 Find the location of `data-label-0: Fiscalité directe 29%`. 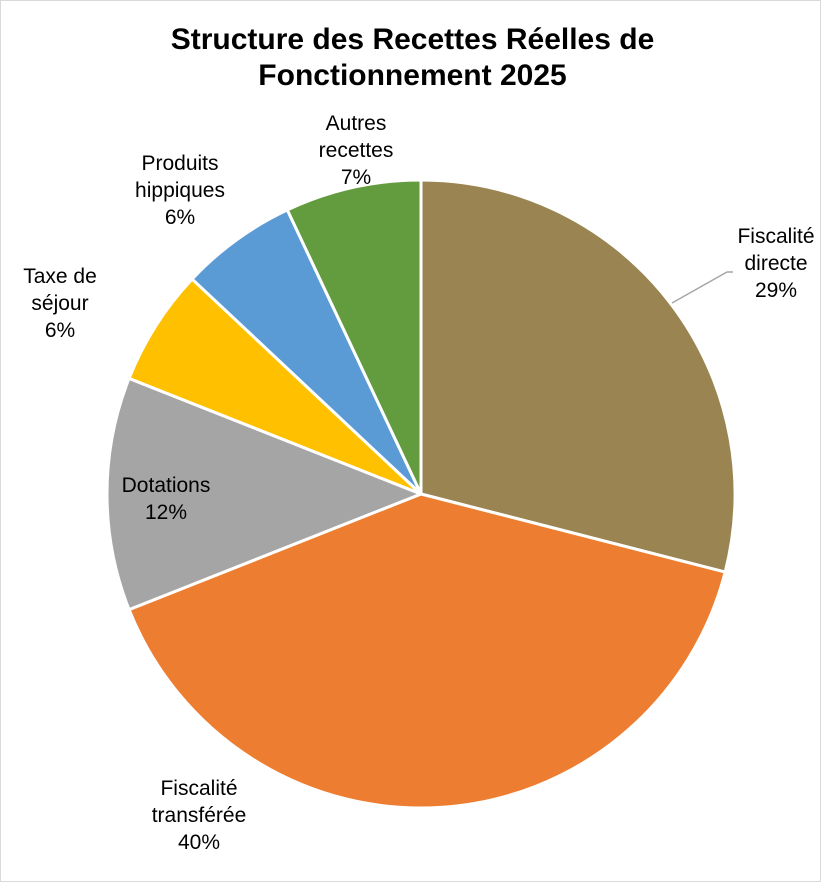

data-label-0: Fiscalité directe 29% is located at coordinates (775, 263).